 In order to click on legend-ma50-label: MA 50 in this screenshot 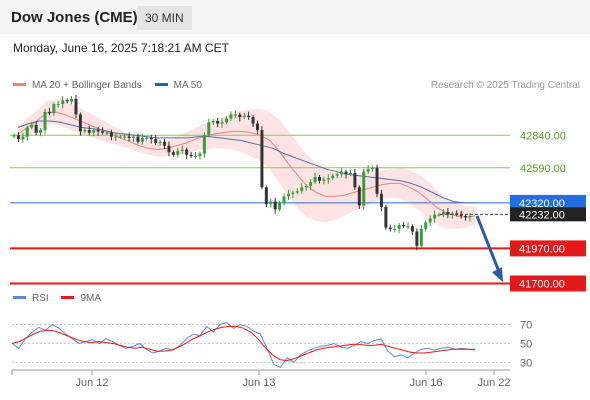, I will do `click(187, 85)`.